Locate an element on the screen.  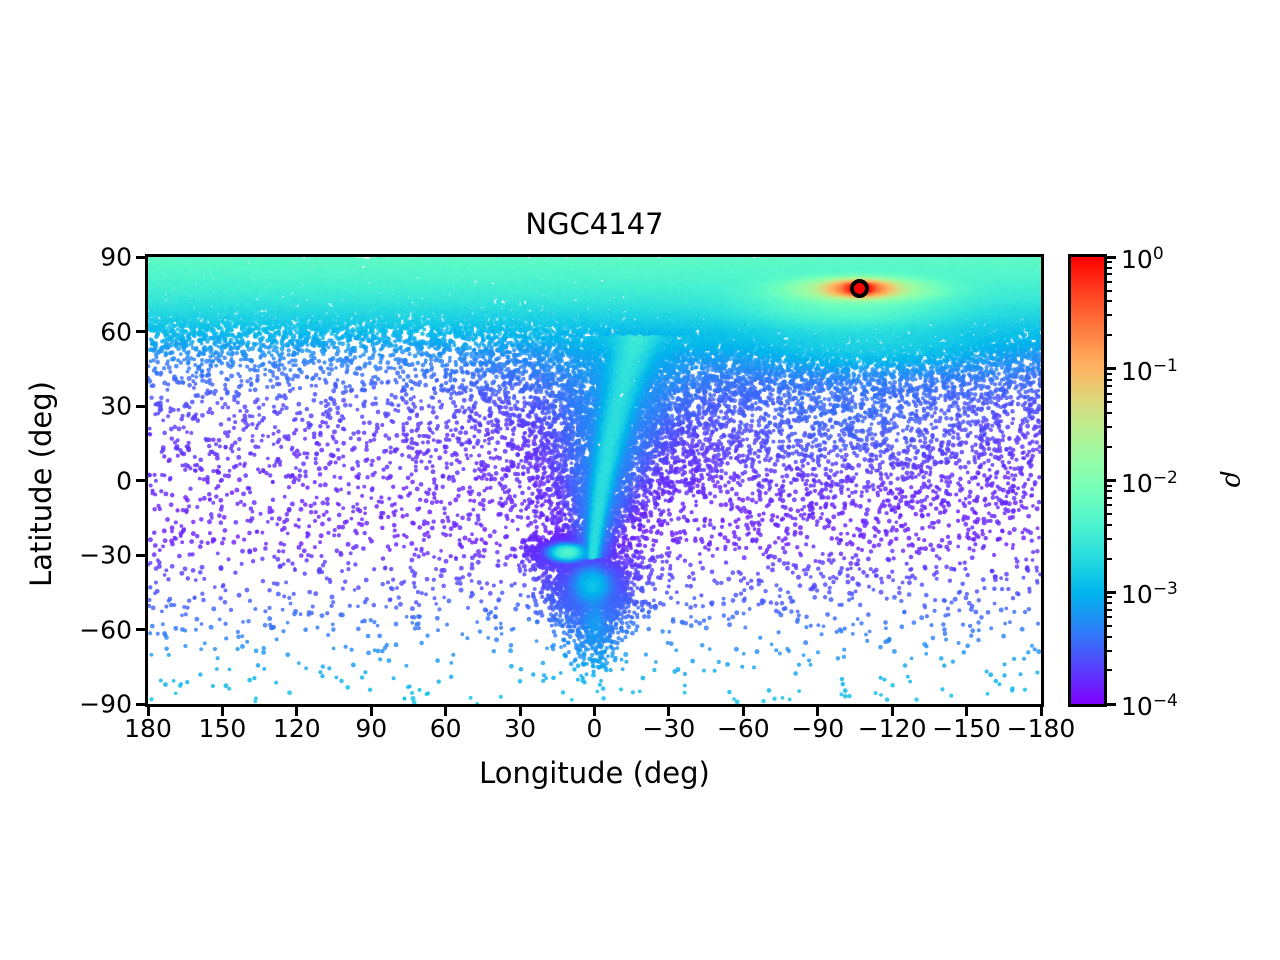
colorbar-gradient is located at coordinates (1087, 480).